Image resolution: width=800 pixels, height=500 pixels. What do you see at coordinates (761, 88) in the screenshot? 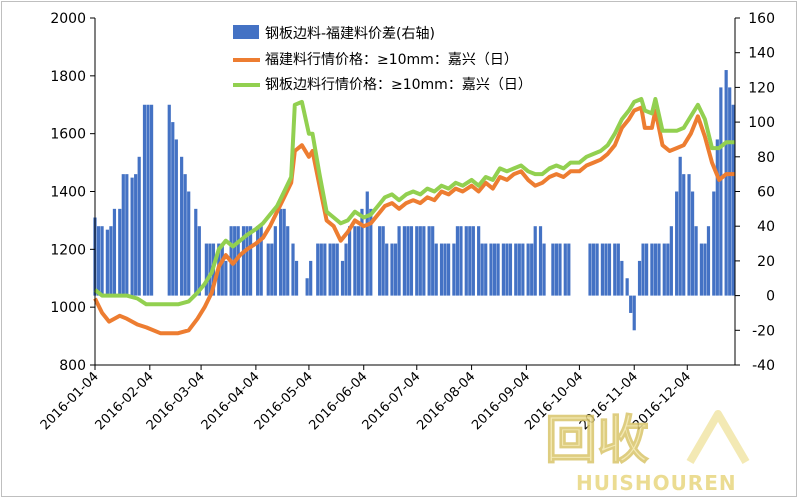
I see `y-right-tick-label: 120` at bounding box center [761, 88].